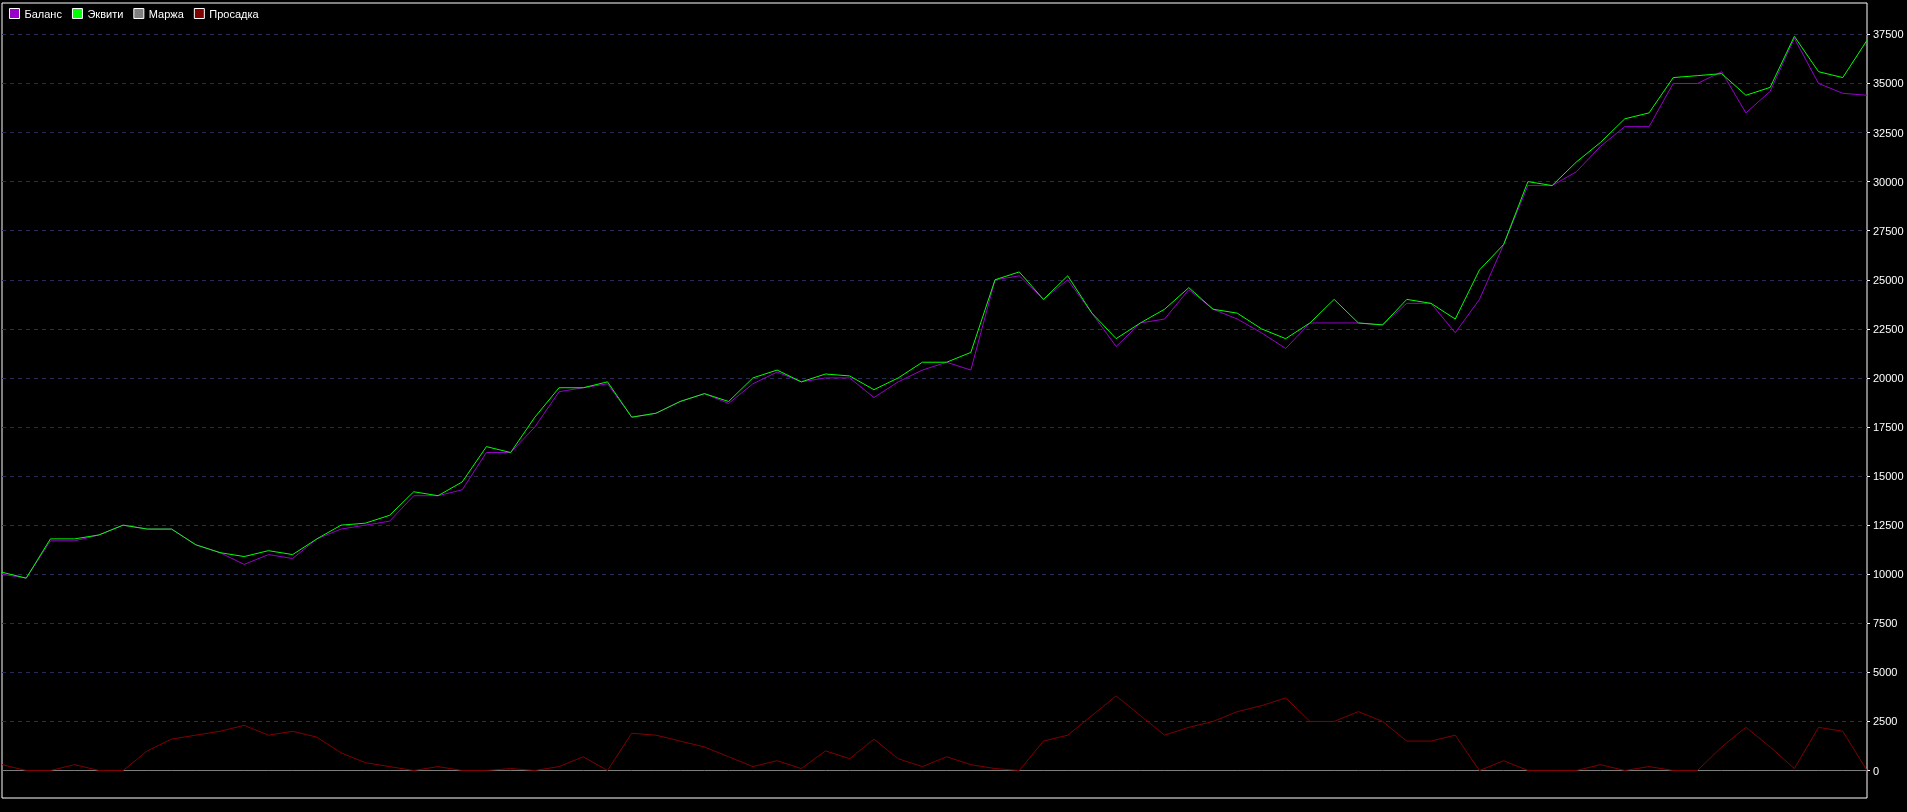 The image size is (1907, 812). I want to click on y-tick-label: 37500, so click(1888, 34).